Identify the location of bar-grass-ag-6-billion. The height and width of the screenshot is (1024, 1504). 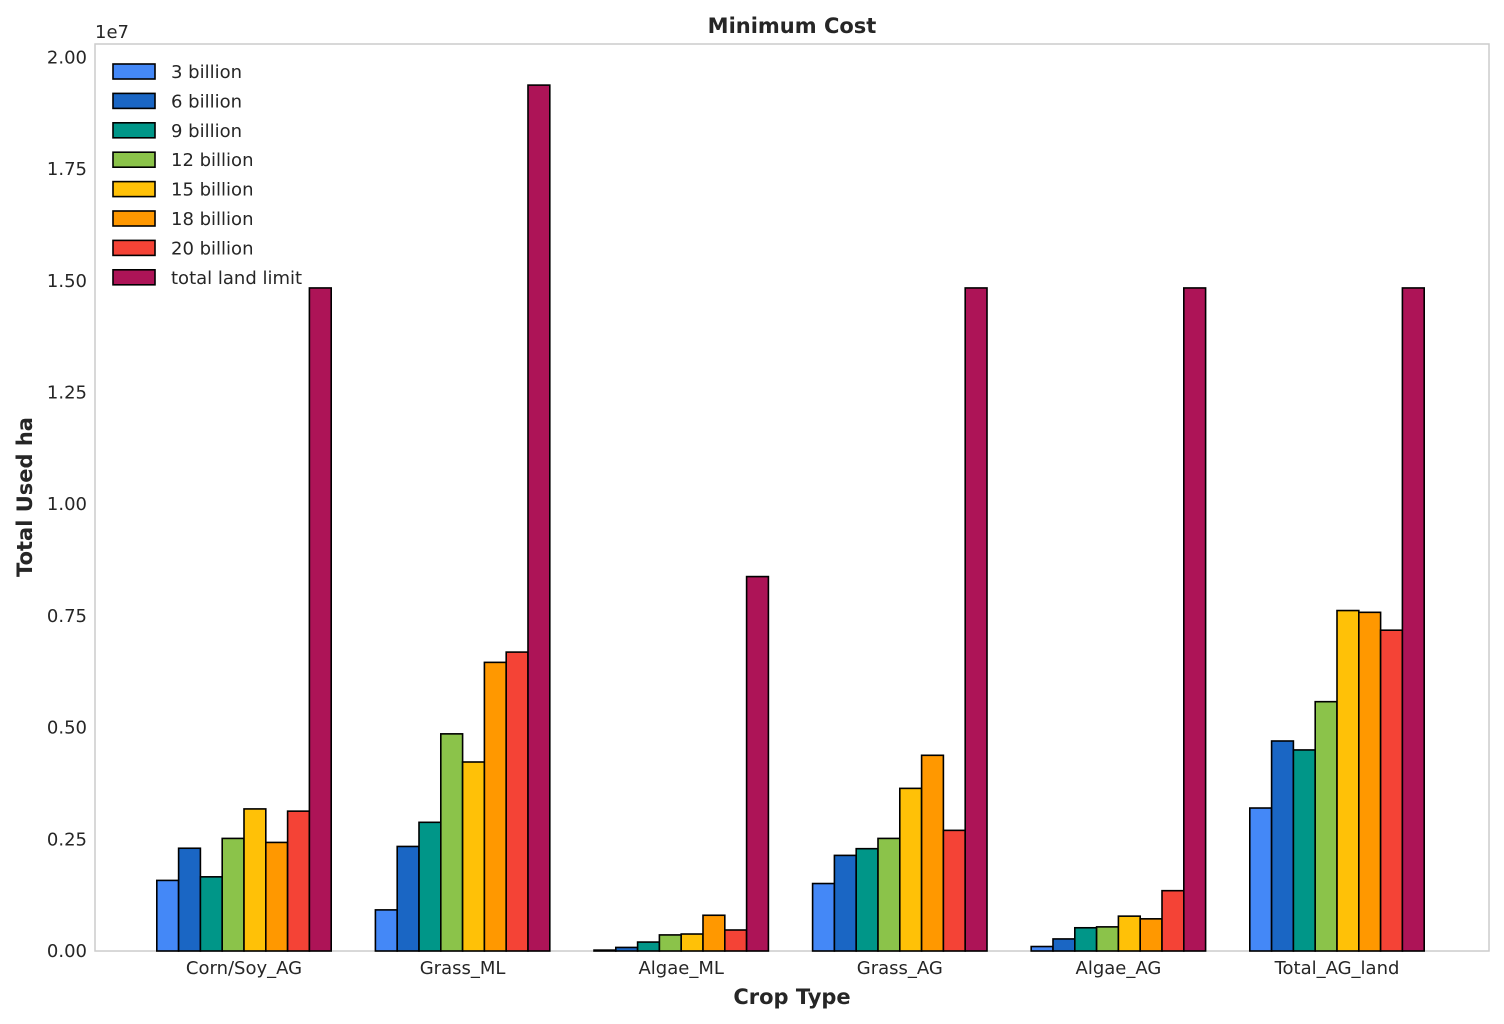
(845, 903).